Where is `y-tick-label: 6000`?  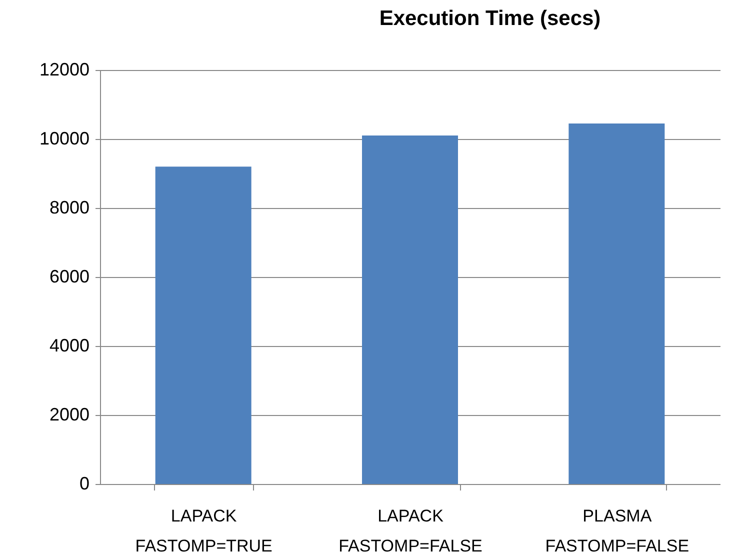
y-tick-label: 6000 is located at coordinates (69, 276).